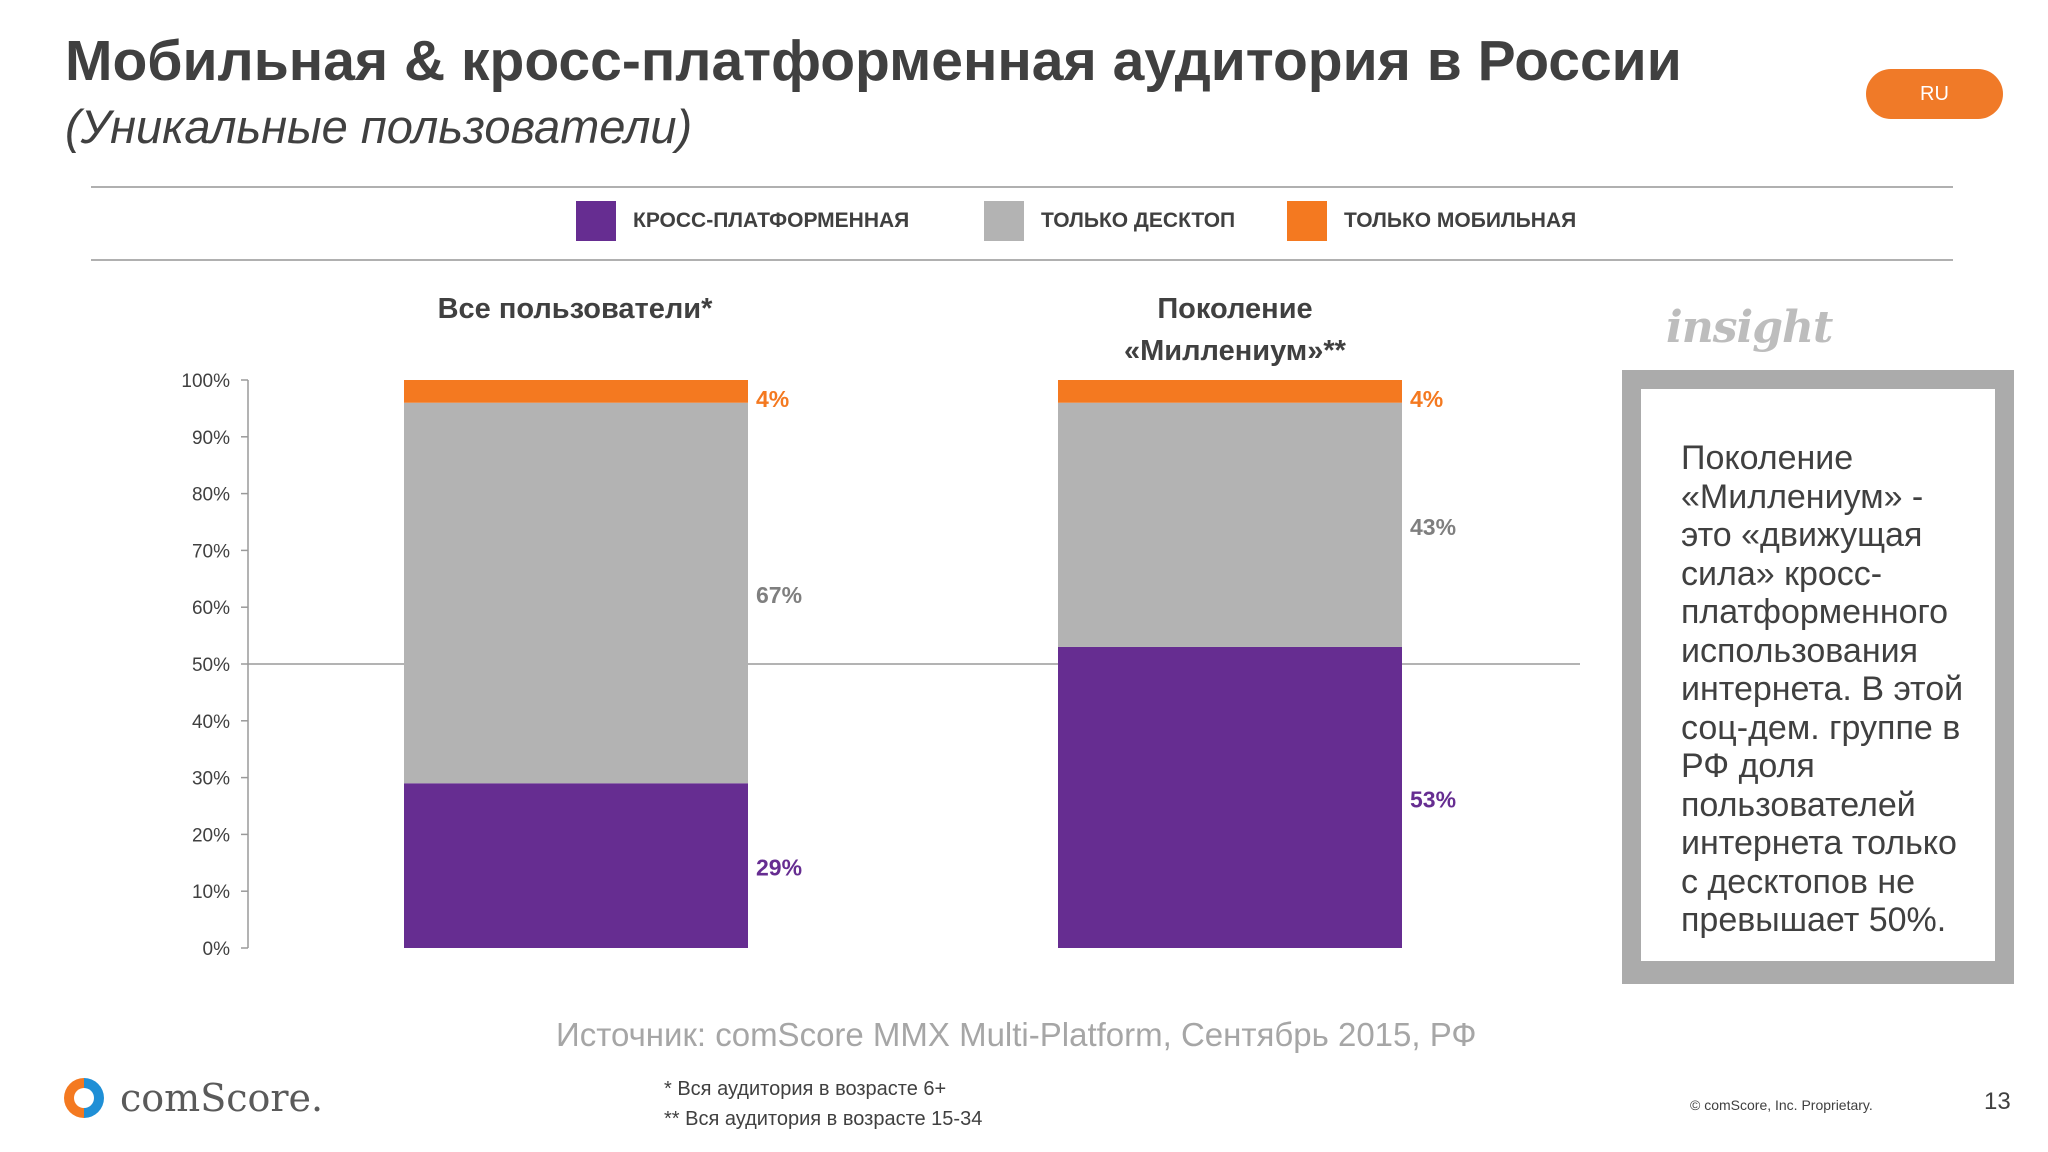 This screenshot has height=1152, width=2048. Describe the element at coordinates (211, 722) in the screenshot. I see `y-tick-label: 40%` at that location.